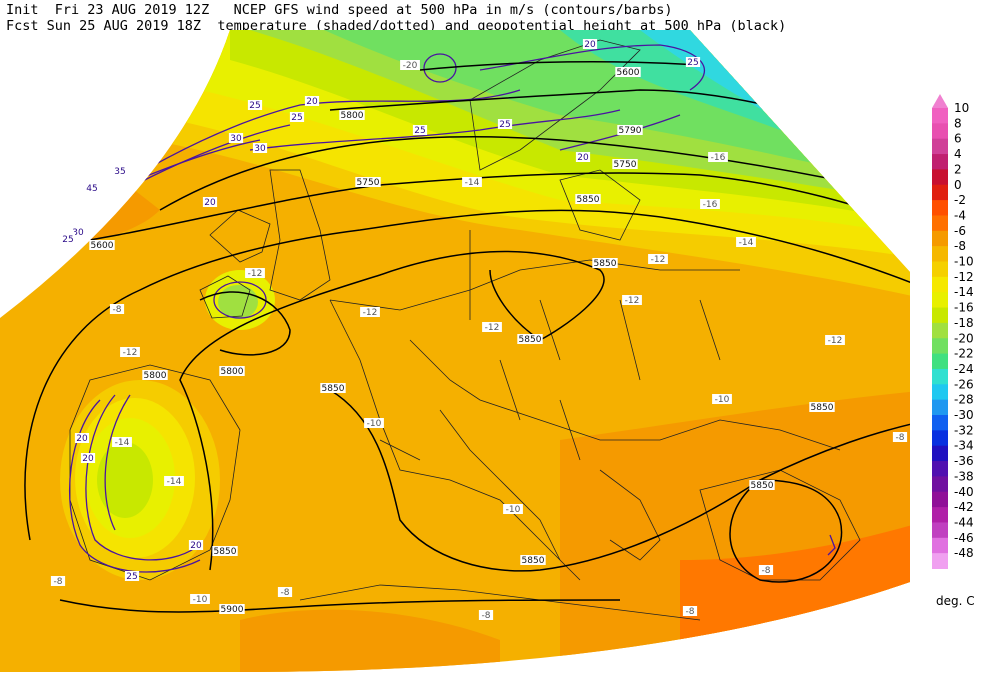 The height and width of the screenshot is (680, 1000). Describe the element at coordinates (958, 139) in the screenshot. I see `colorbar-level-label: 6` at that location.